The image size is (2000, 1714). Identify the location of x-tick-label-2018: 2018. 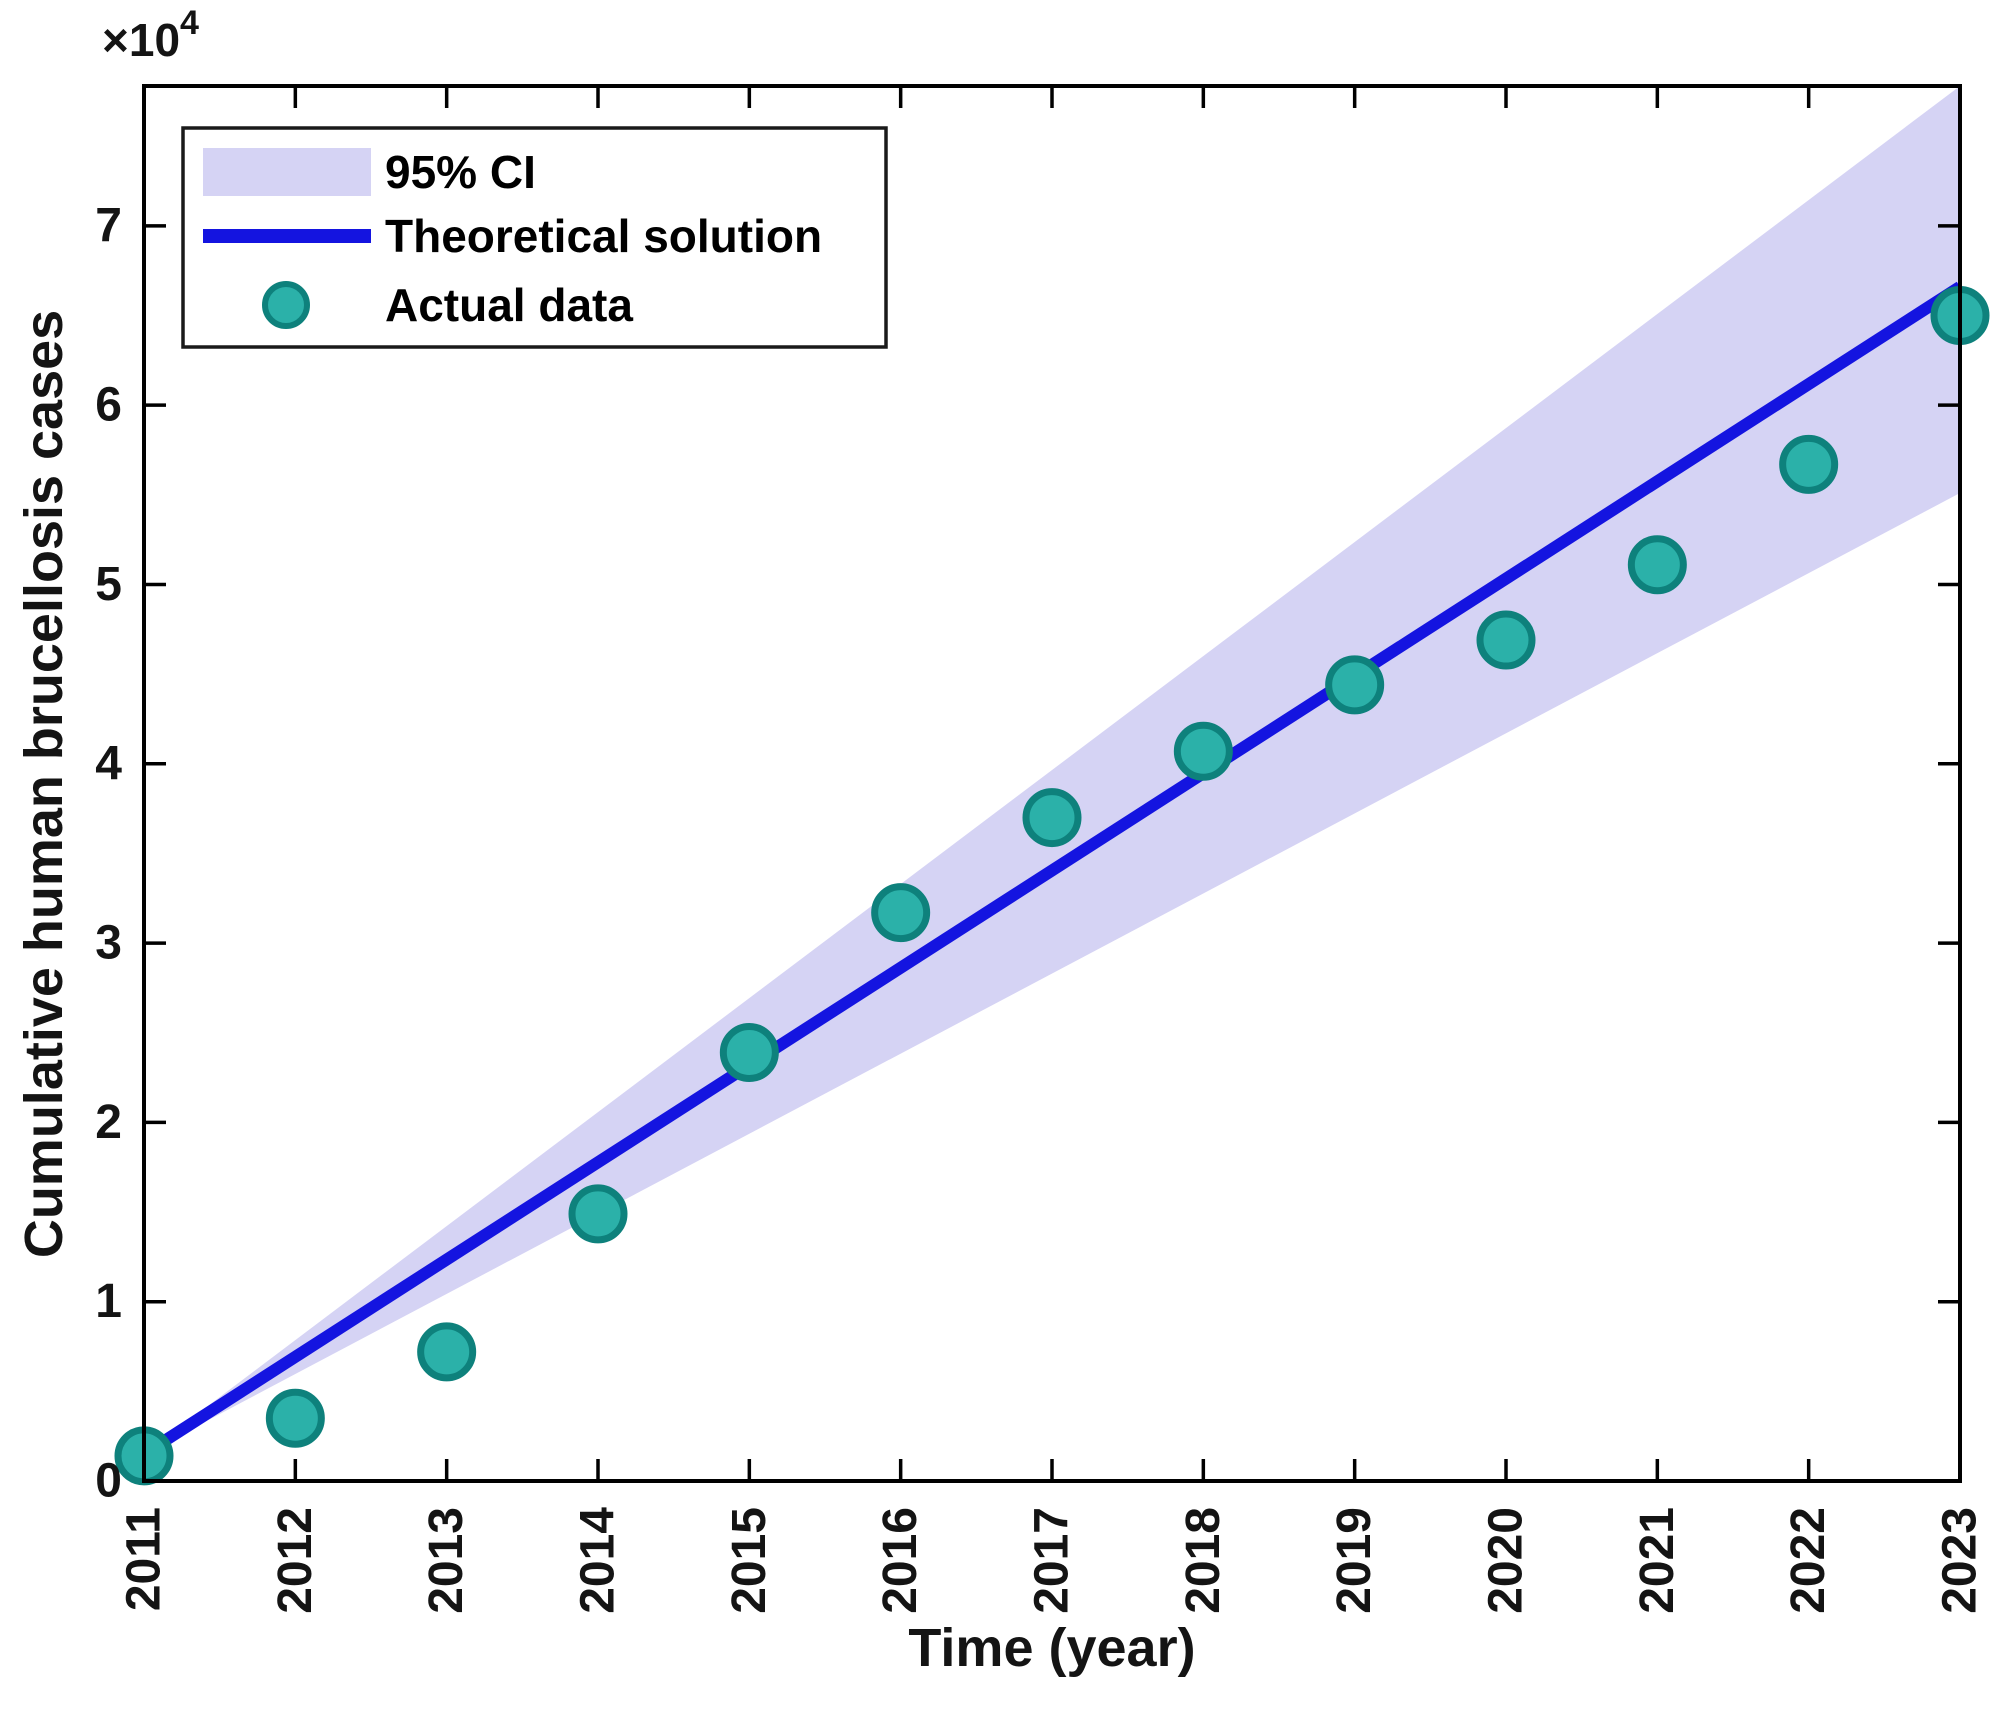
(1203, 1560).